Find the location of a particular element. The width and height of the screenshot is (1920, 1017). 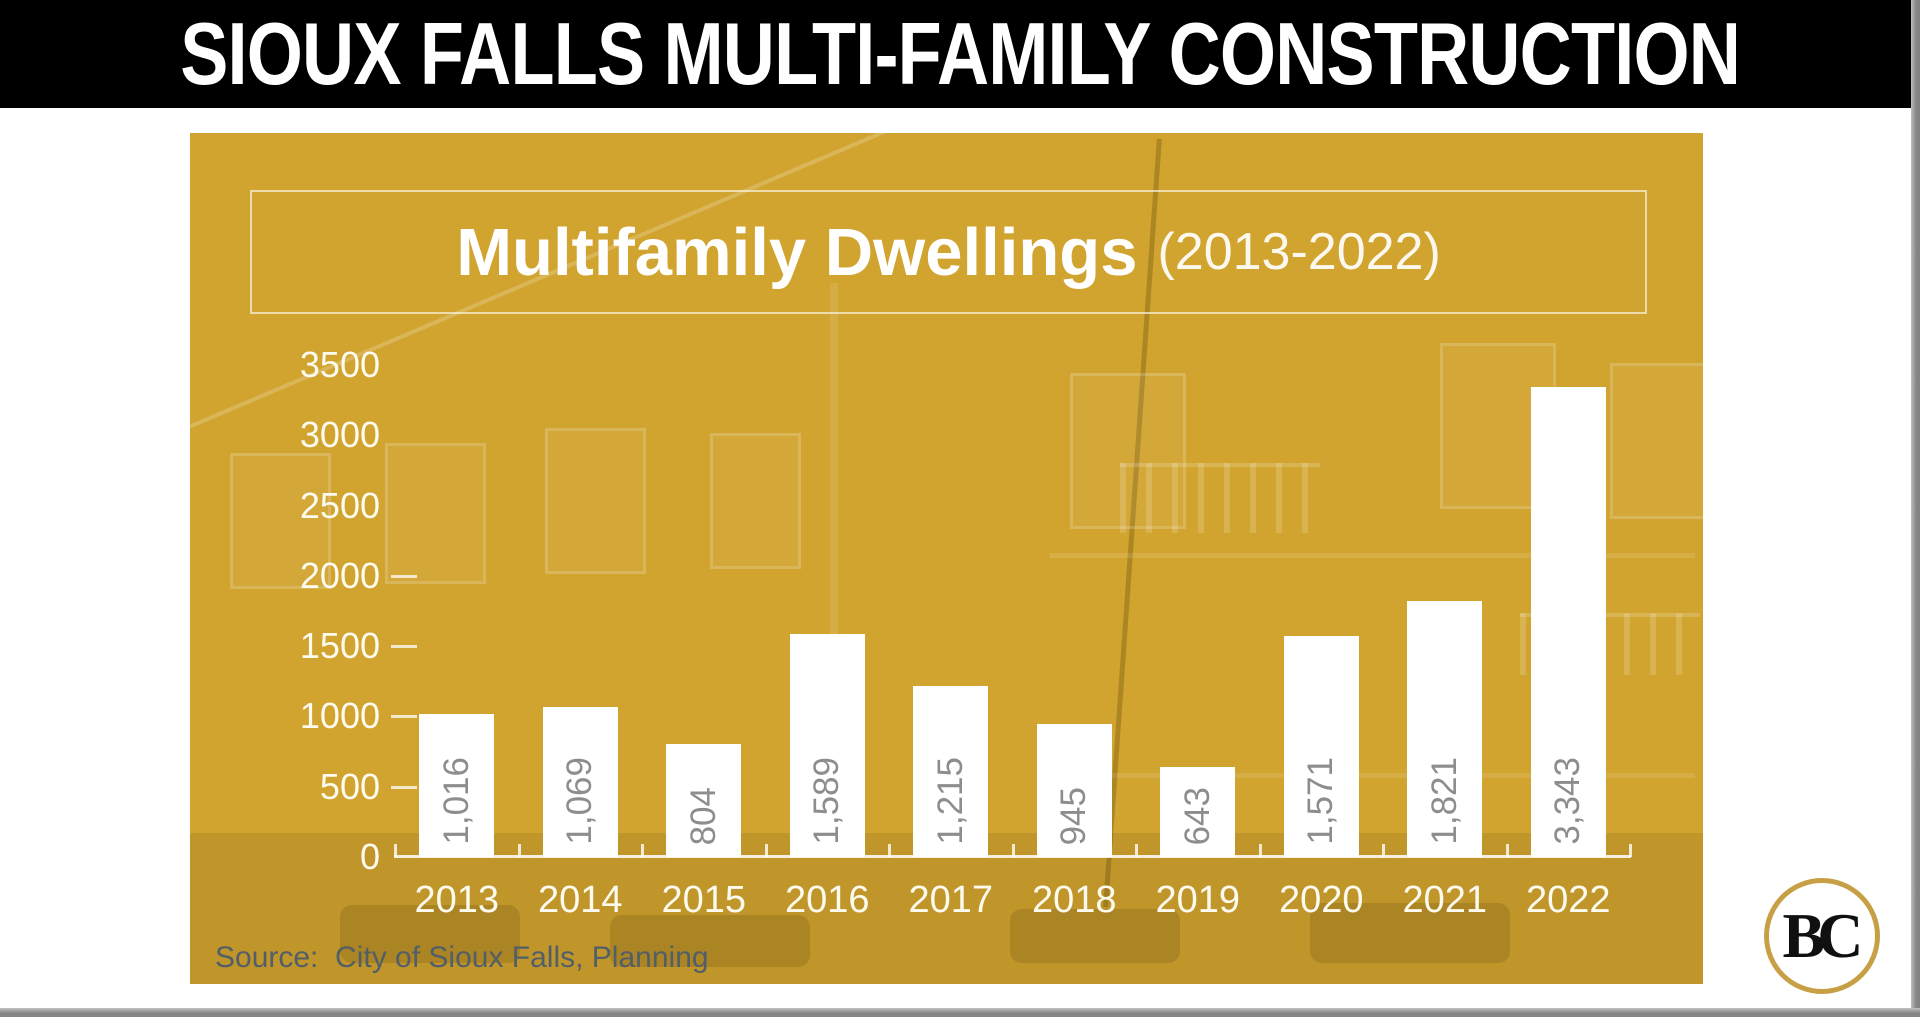

bar-2018: 945 is located at coordinates (1074, 790).